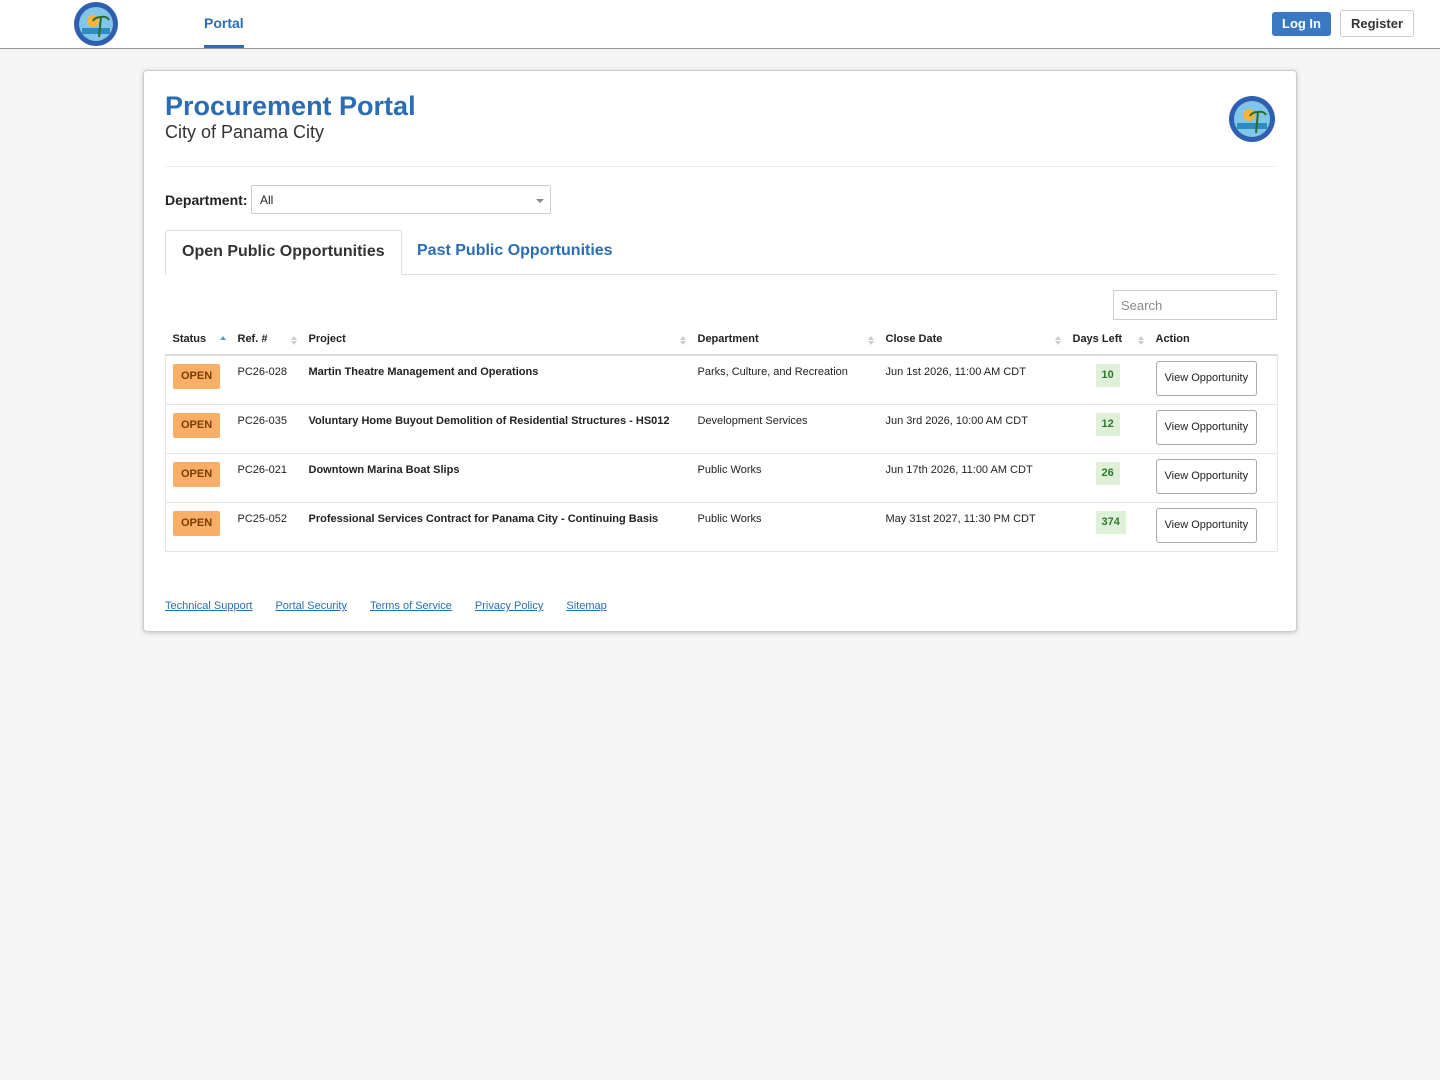 The image size is (1440, 1080). I want to click on ref-number: PC26-021, so click(262, 470).